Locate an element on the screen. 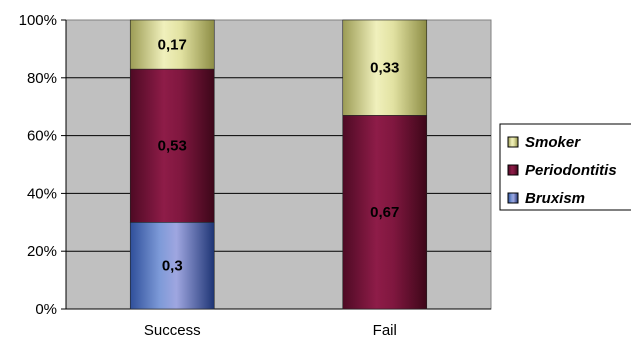  x-tick-label: Fail is located at coordinates (385, 330).